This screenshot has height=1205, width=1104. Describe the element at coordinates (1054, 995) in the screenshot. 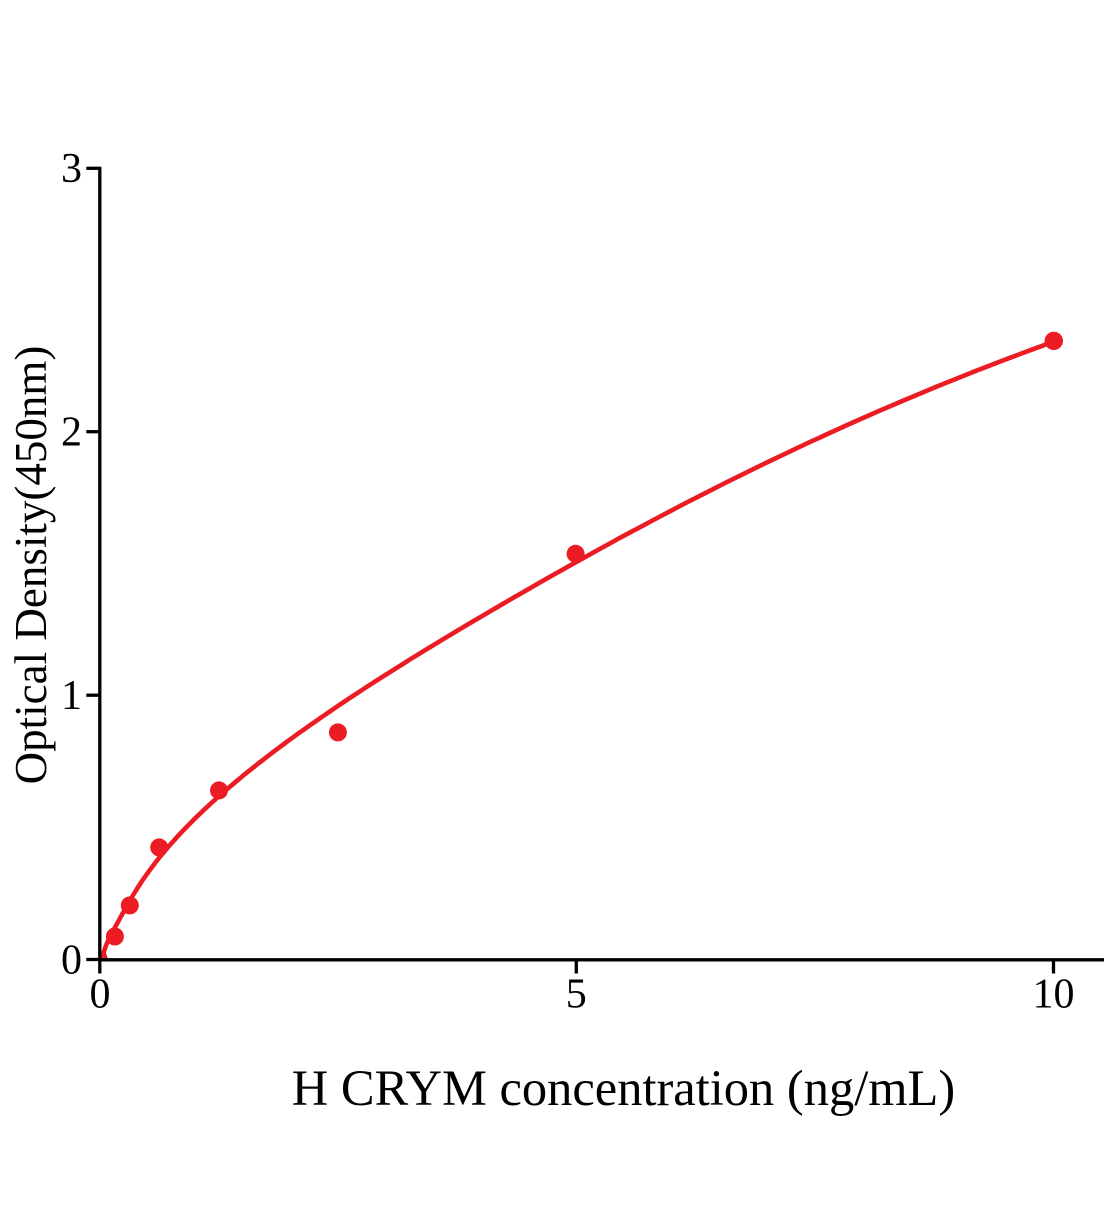

I see `svg-text: 10` at that location.